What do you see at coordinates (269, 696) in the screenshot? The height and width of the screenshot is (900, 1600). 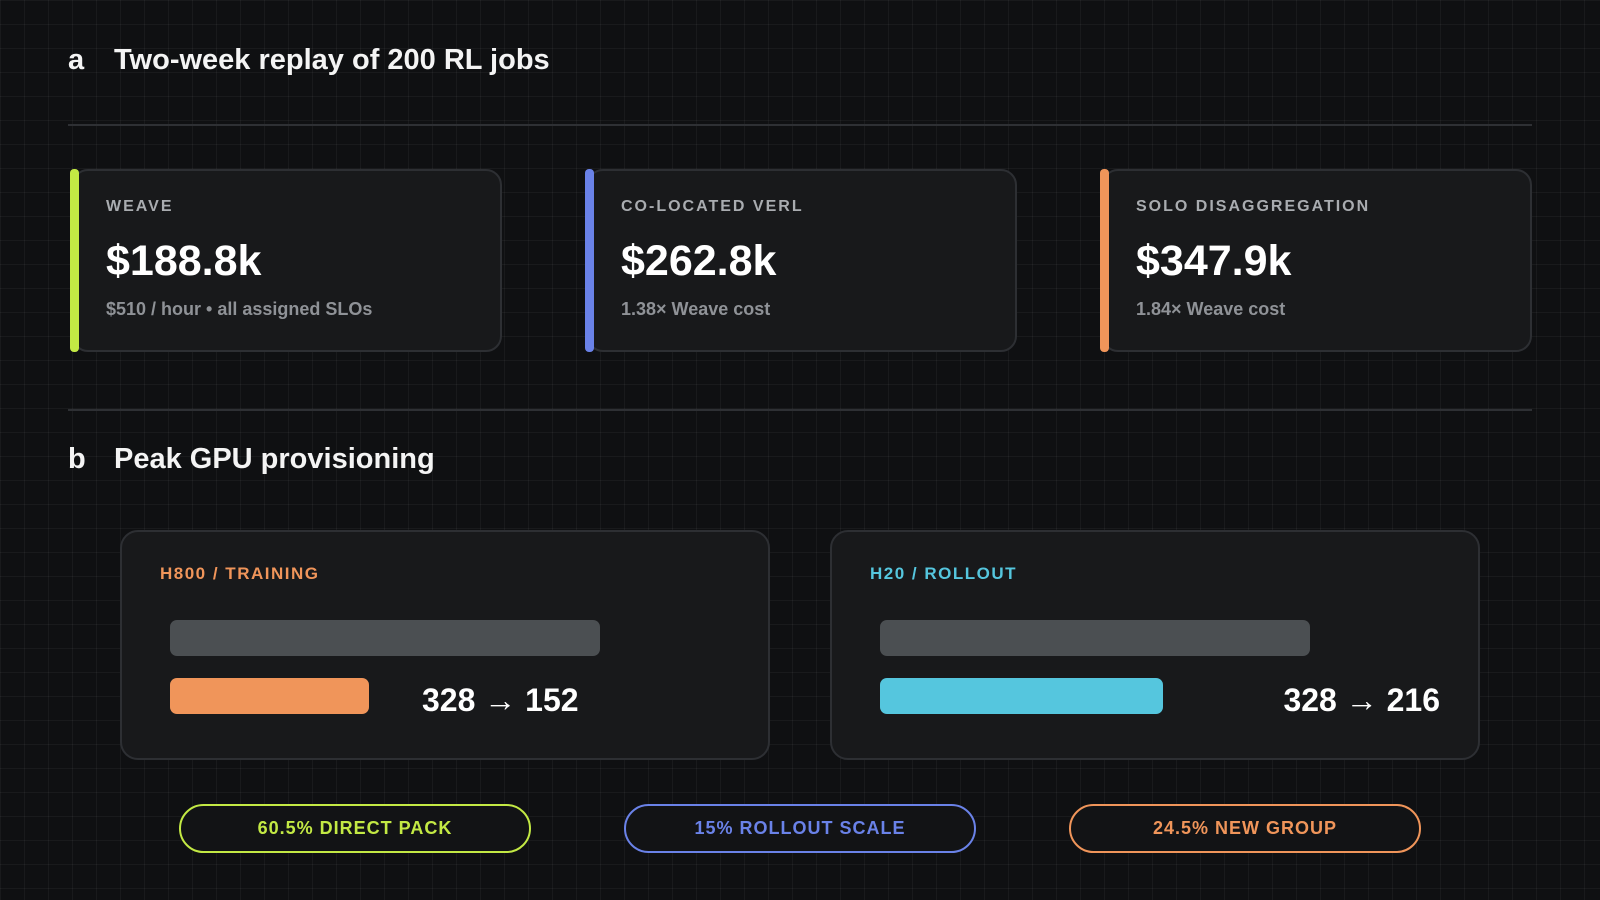 I see `gpu-h800-after-bar` at bounding box center [269, 696].